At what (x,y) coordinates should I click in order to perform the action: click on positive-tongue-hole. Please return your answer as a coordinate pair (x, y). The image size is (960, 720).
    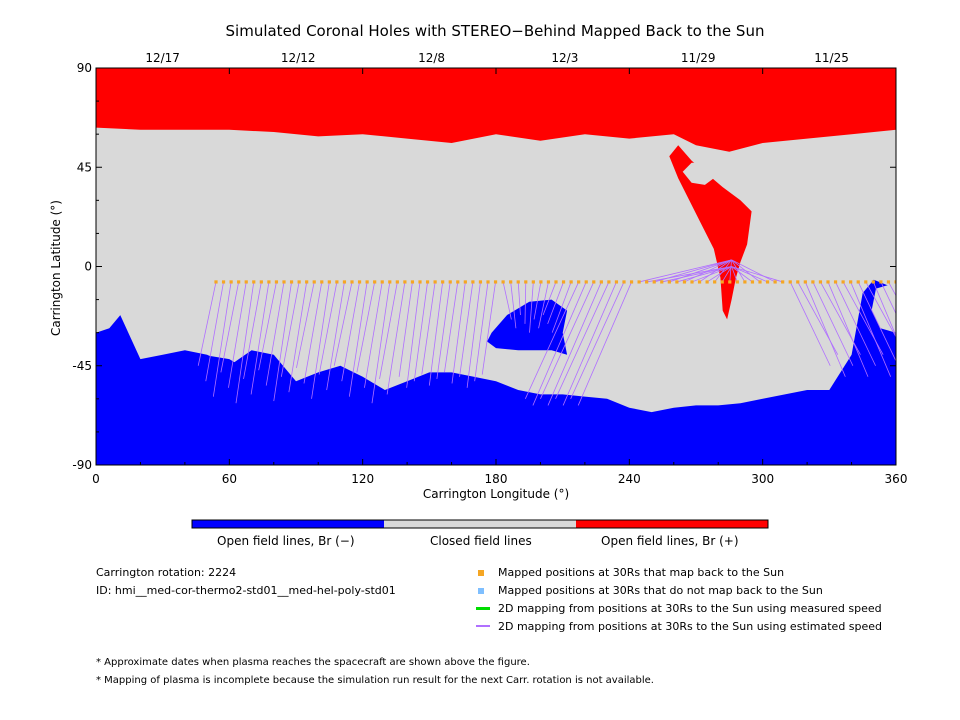
    Looking at the image, I should click on (710, 232).